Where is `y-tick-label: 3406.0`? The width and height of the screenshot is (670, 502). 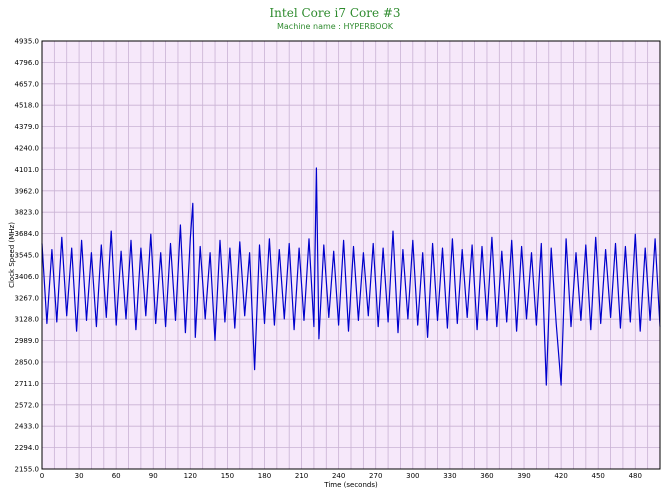
y-tick-label: 3406.0 is located at coordinates (27, 277).